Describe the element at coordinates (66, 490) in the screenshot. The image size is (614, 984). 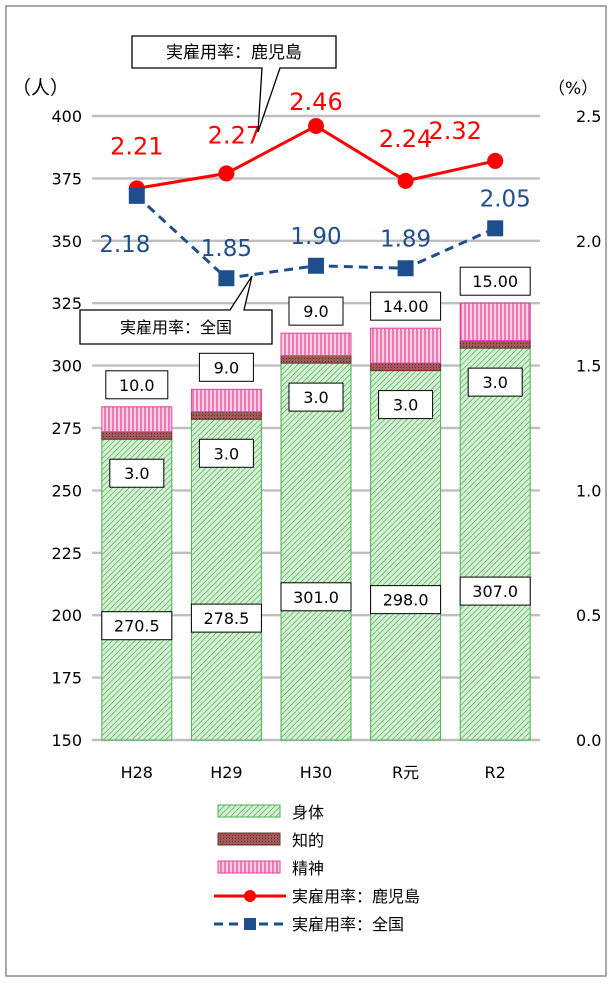
I see `y-left-tick-label: 250` at that location.